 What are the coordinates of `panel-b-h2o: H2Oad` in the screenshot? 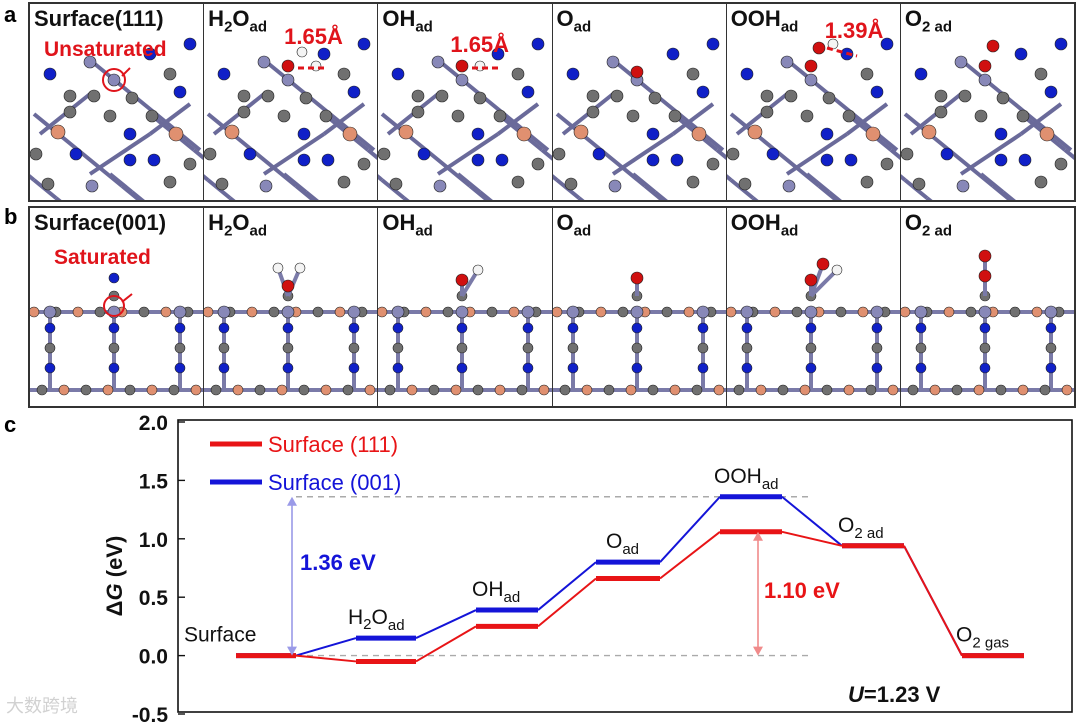 It's located at (291, 307).